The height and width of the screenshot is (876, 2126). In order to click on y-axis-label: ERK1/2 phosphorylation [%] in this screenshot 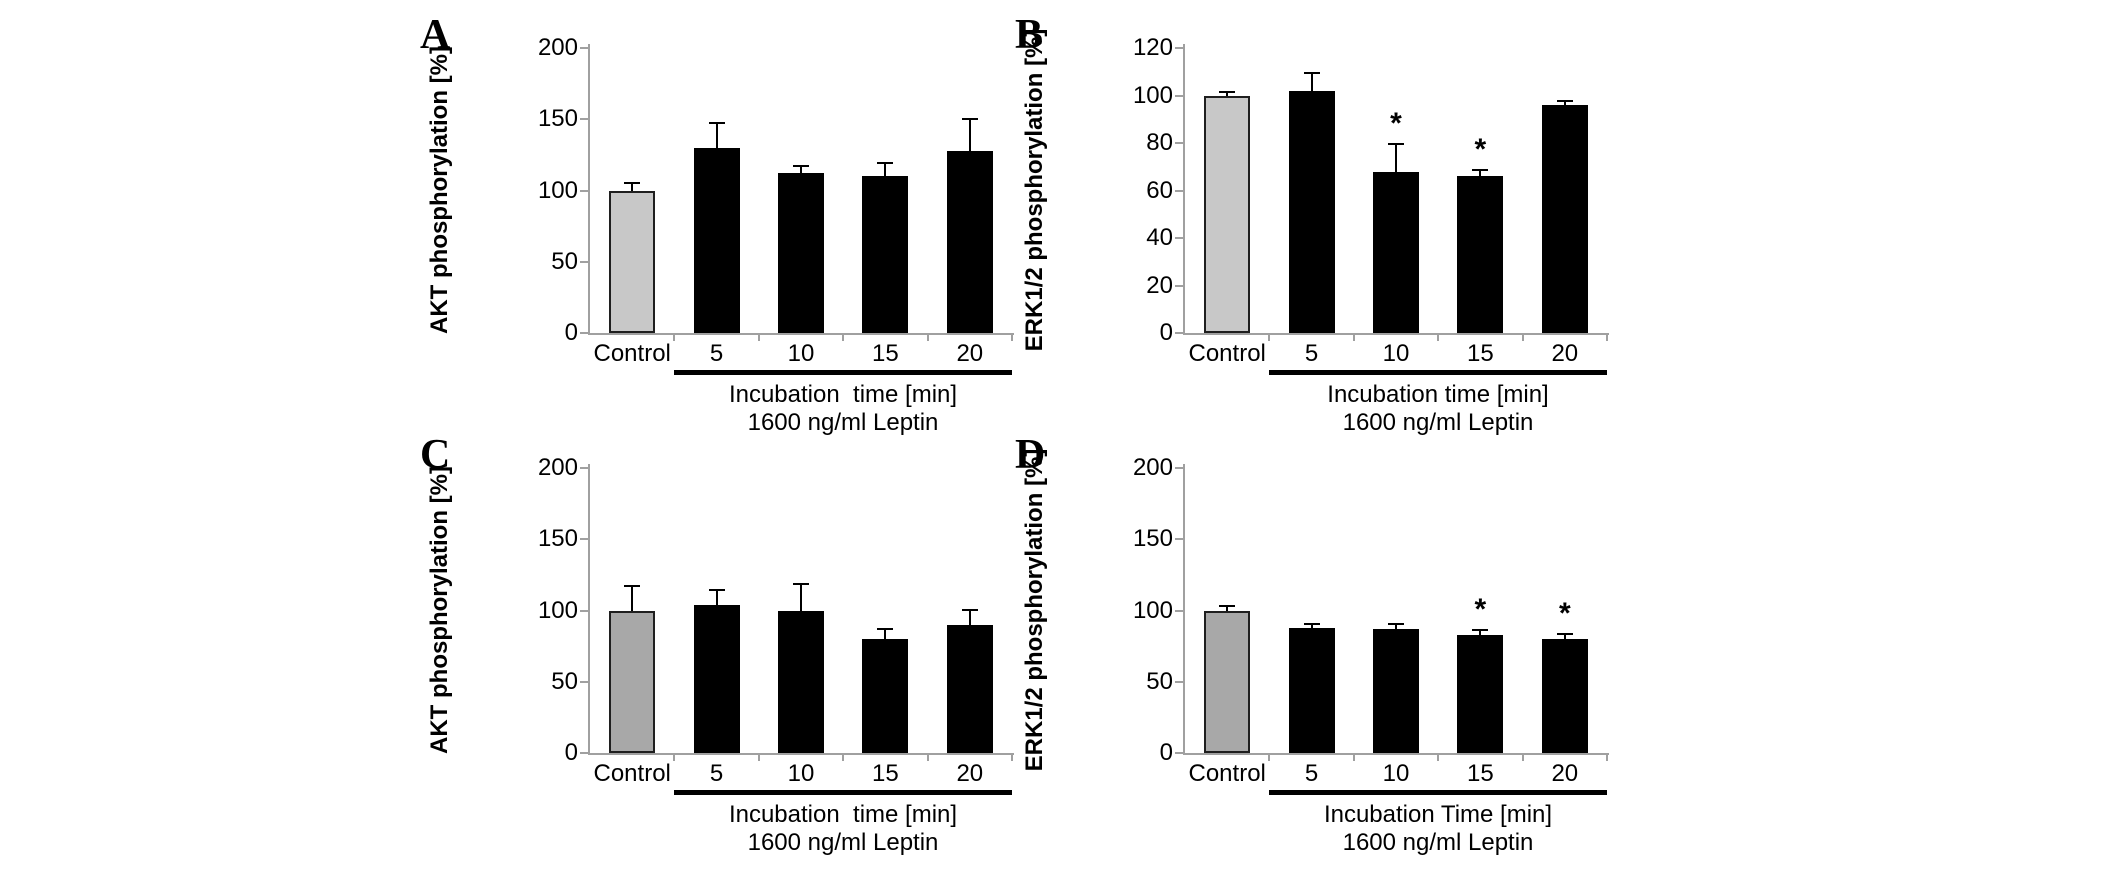, I will do `click(1034, 610)`.